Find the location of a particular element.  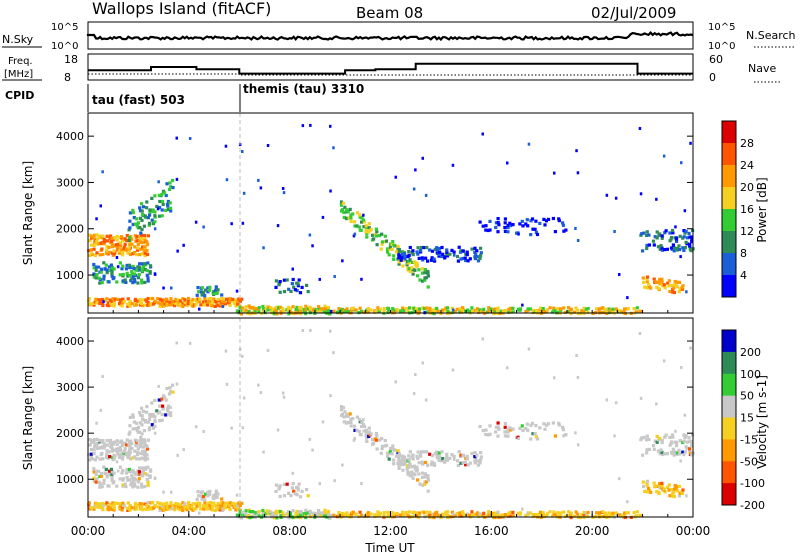

colorbar-swatch is located at coordinates (729, 220).